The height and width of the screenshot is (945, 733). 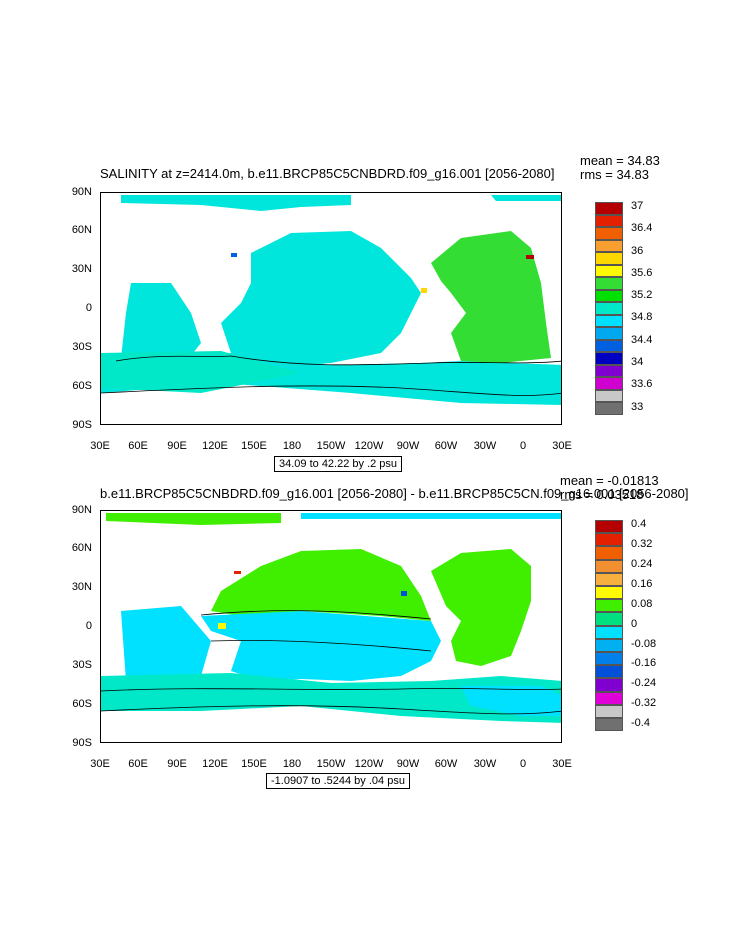 What do you see at coordinates (609, 480) in the screenshot?
I see `bottom-mean-stat: mean = -0.01813` at bounding box center [609, 480].